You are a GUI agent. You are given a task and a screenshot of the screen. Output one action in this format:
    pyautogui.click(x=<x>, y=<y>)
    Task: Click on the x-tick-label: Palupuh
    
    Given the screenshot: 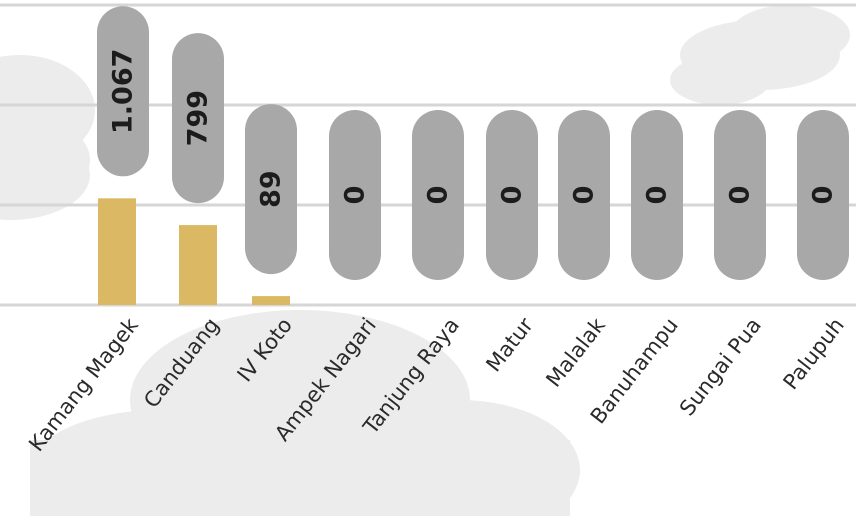 What is the action you would take?
    pyautogui.click(x=814, y=353)
    